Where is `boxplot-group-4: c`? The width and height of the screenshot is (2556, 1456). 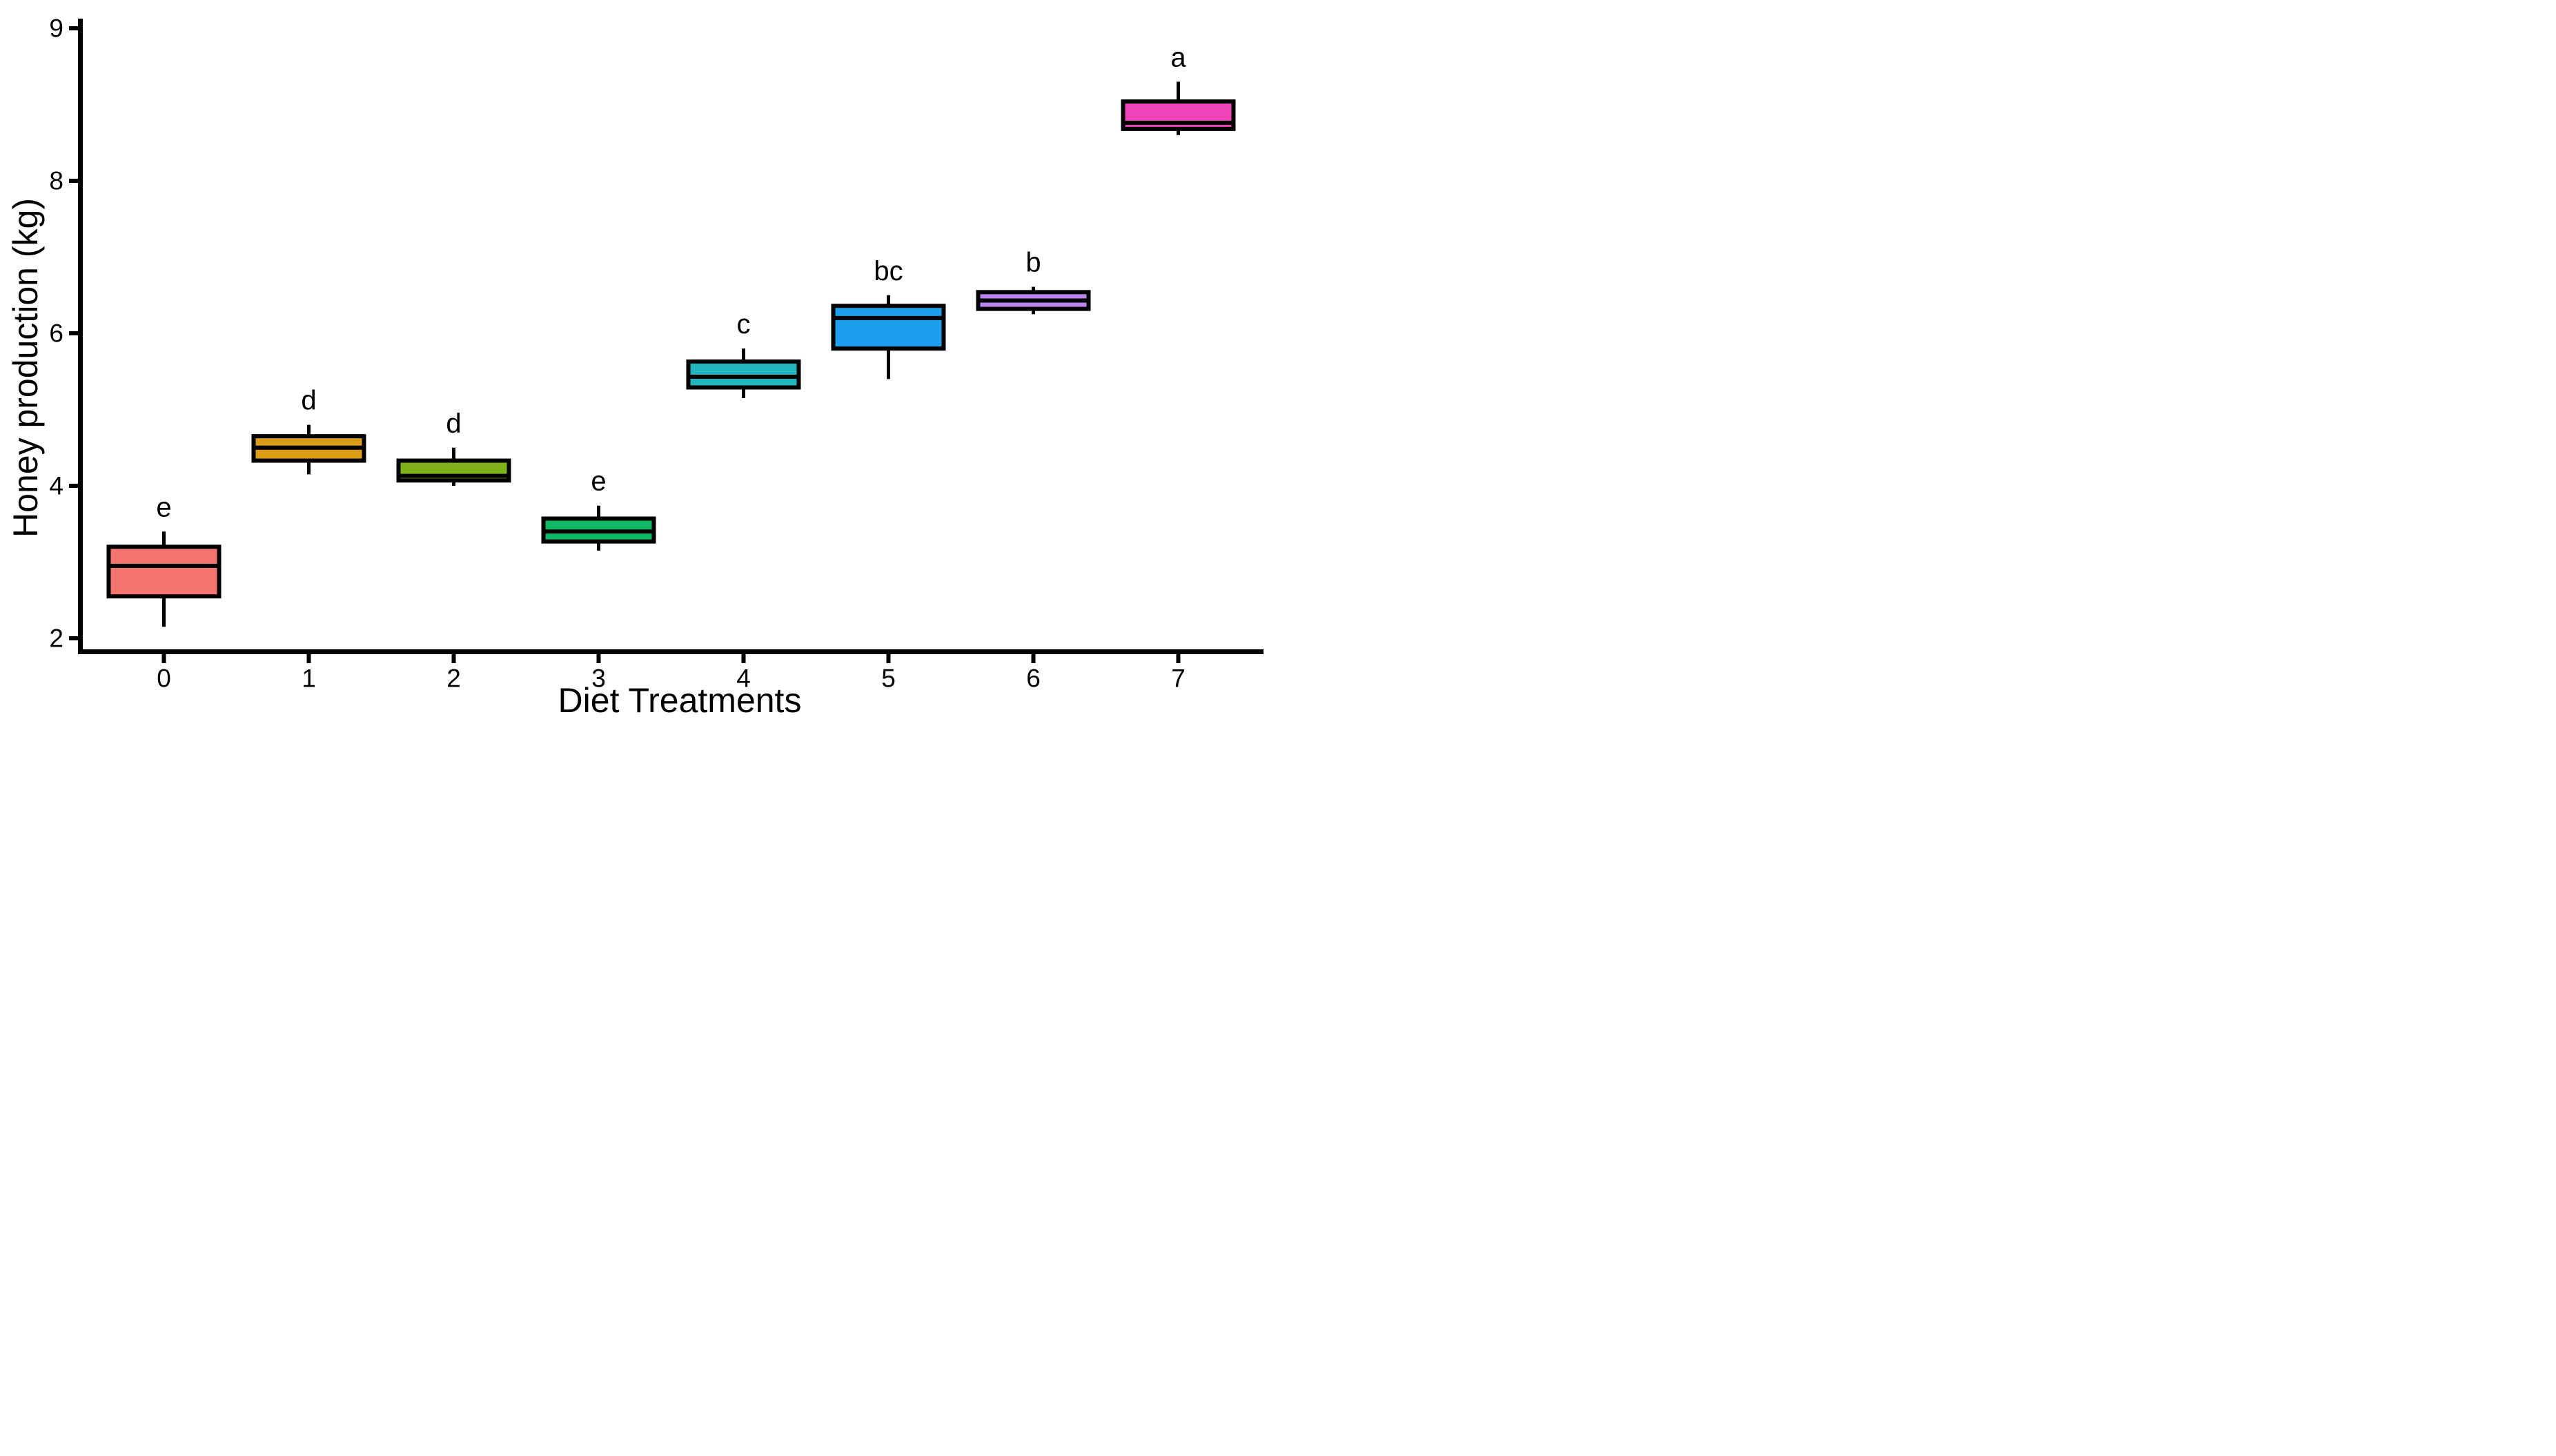
boxplot-group-4: c is located at coordinates (744, 353).